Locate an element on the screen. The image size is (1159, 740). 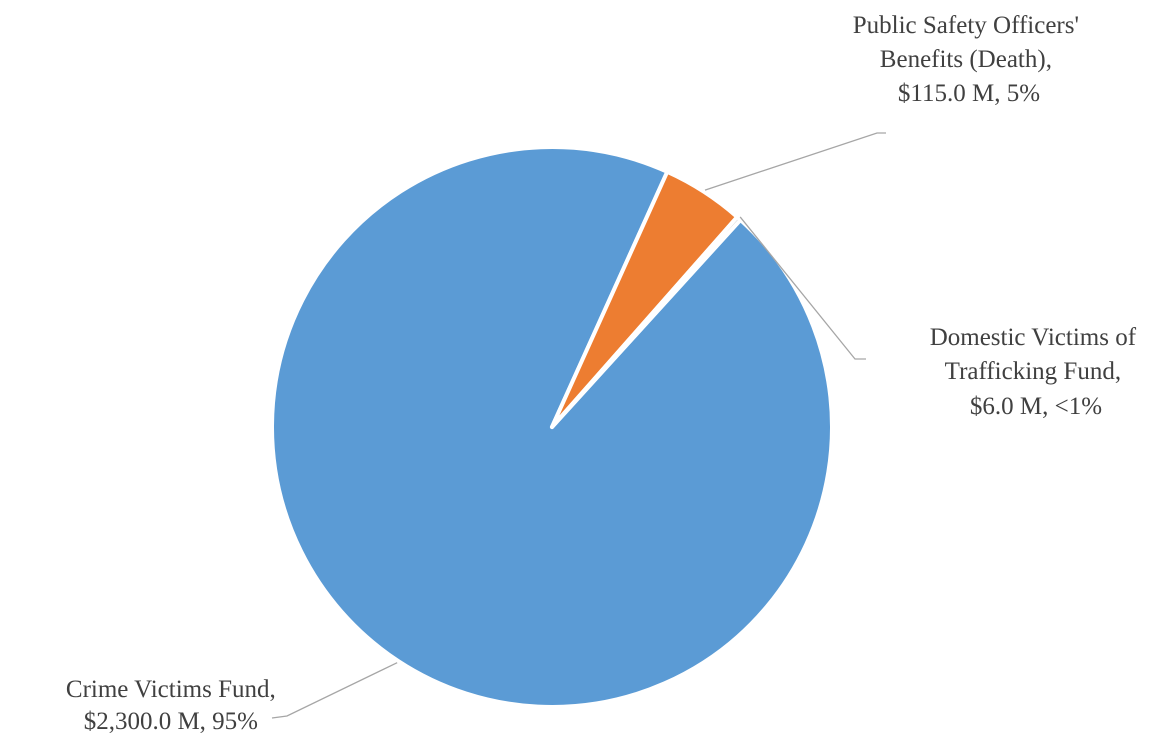
label-crime-victims-fund-line-1: Crime Victims Fund, is located at coordinates (171, 689).